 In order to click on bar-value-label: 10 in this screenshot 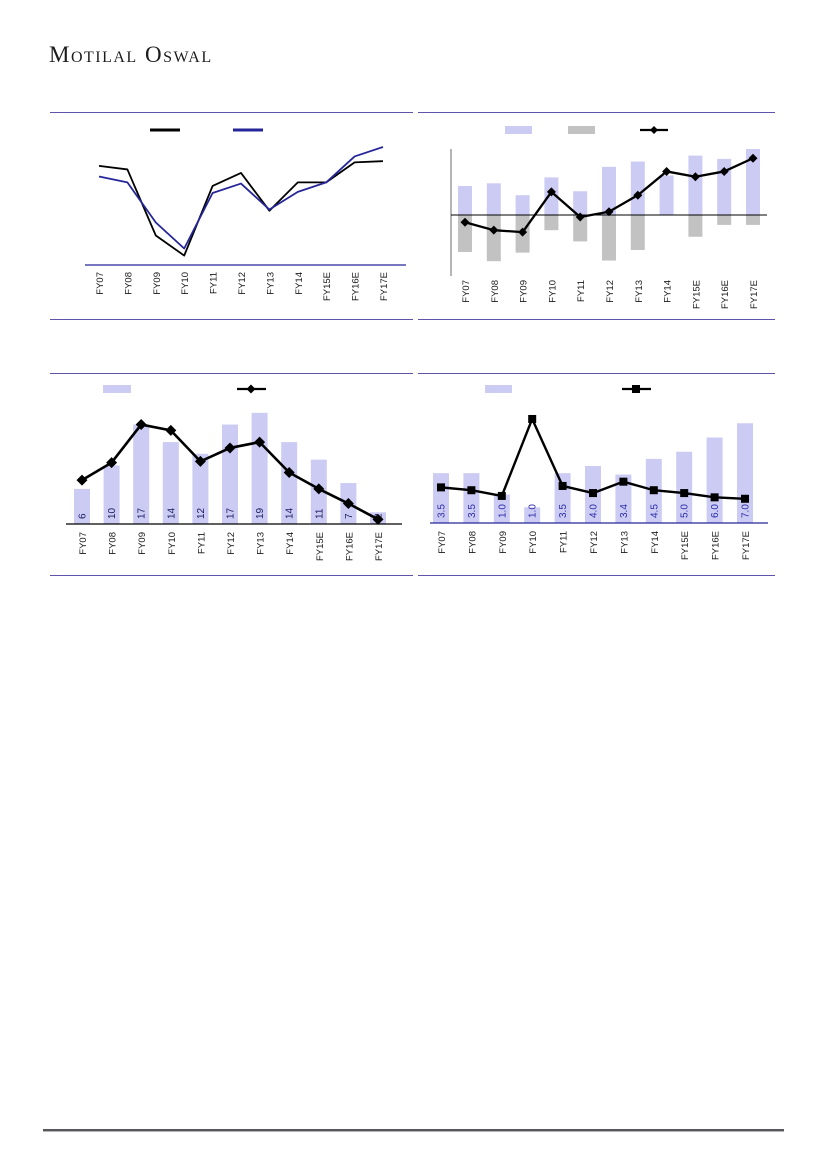, I will do `click(112, 513)`.